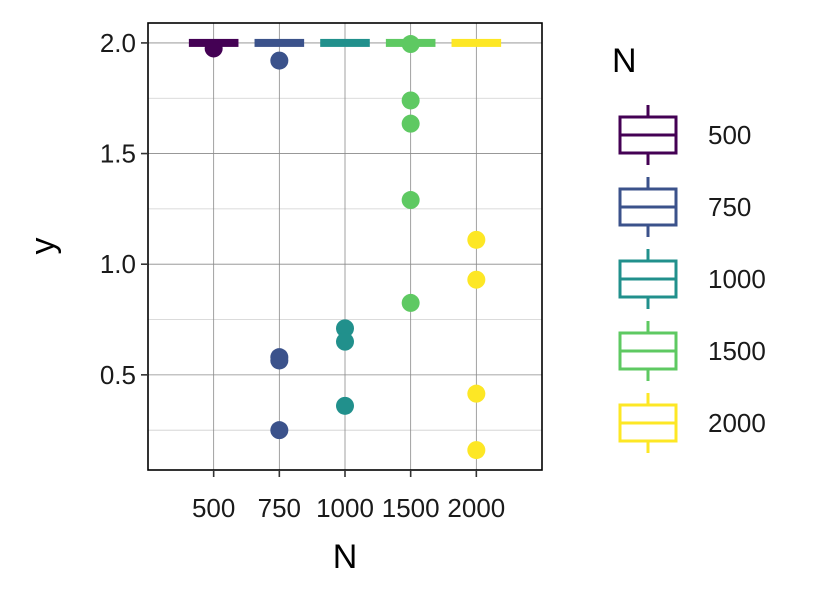 This screenshot has width=834, height=601. I want to click on boxes, so click(345, 42).